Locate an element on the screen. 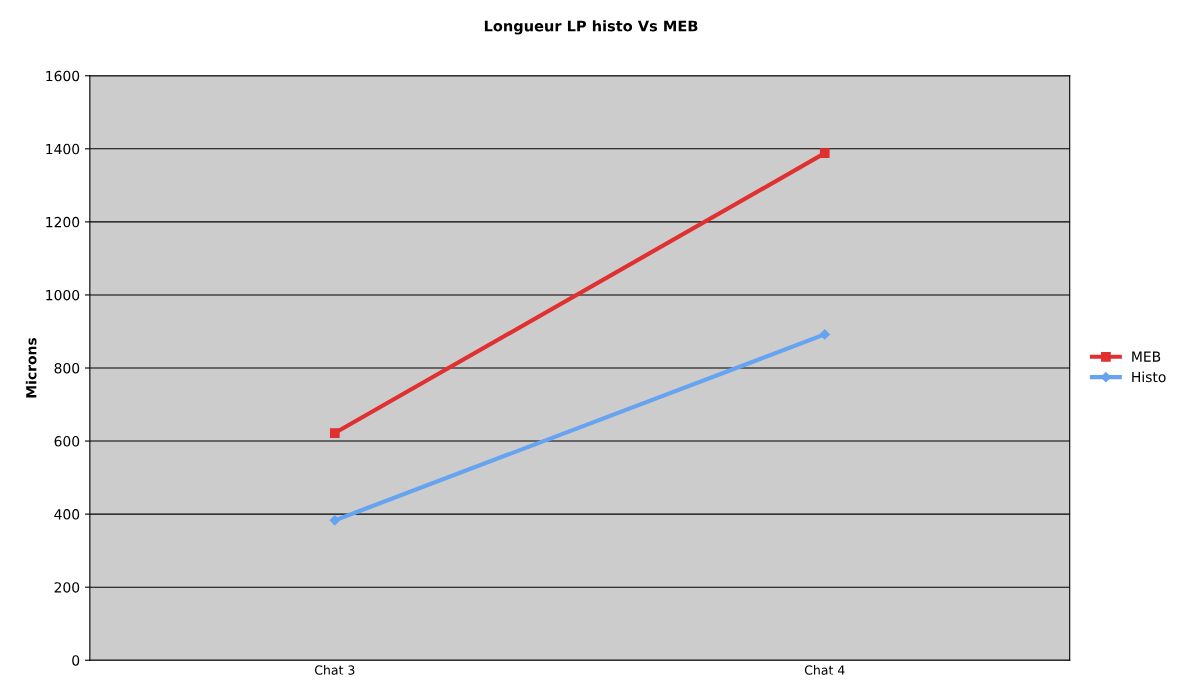 This screenshot has height=695, width=1182. x-tick-label: Chat 3 is located at coordinates (334, 670).